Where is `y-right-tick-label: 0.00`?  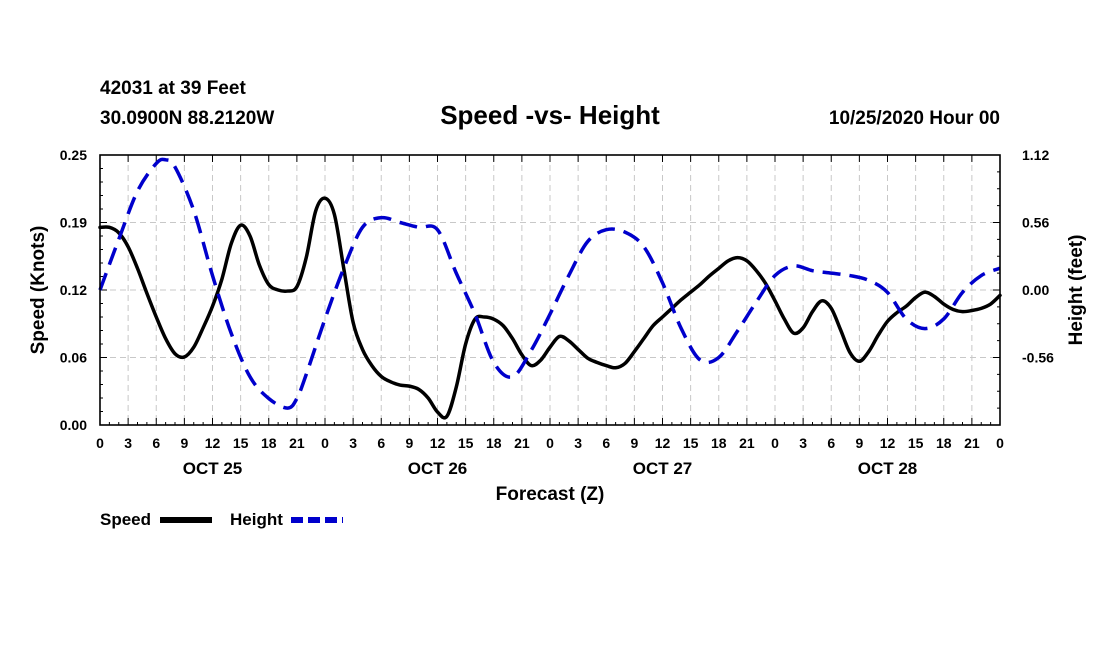
y-right-tick-label: 0.00 is located at coordinates (1035, 290).